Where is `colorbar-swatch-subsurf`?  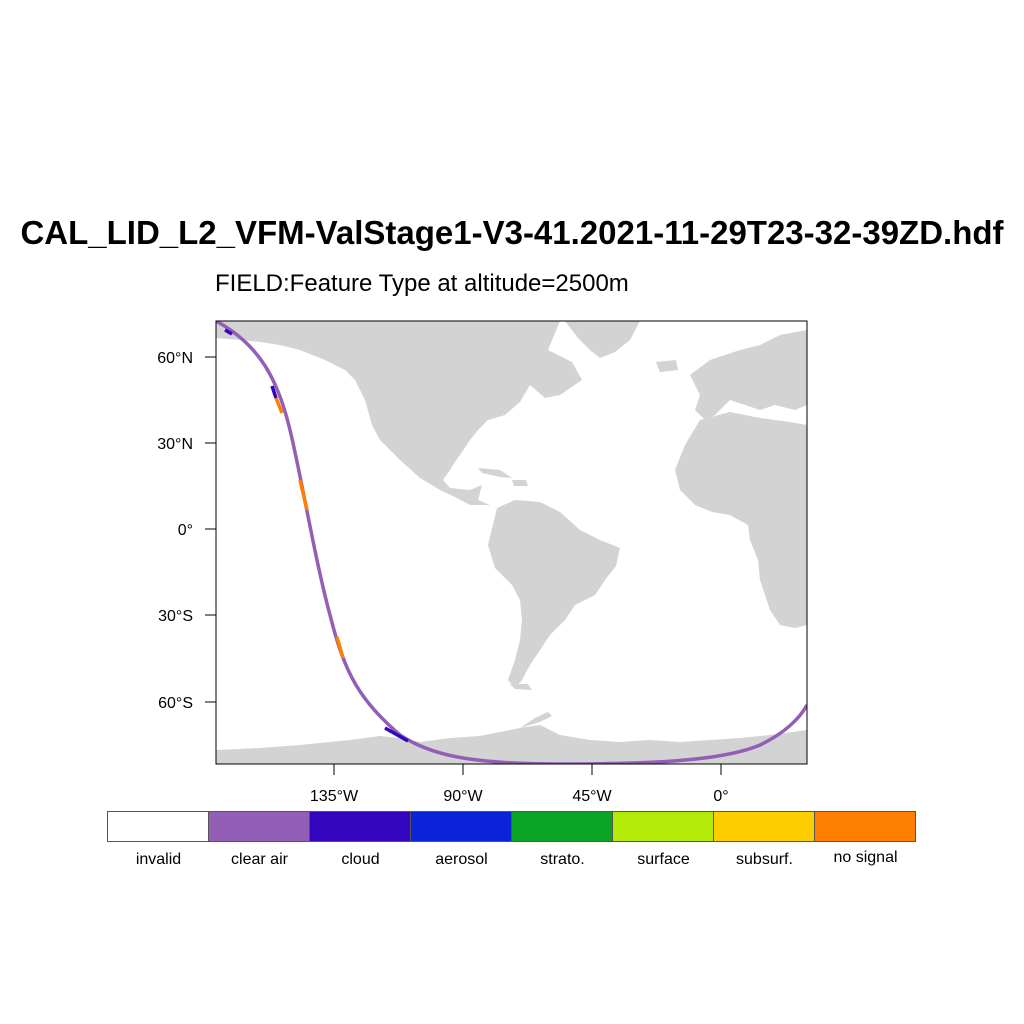 colorbar-swatch-subsurf is located at coordinates (764, 826).